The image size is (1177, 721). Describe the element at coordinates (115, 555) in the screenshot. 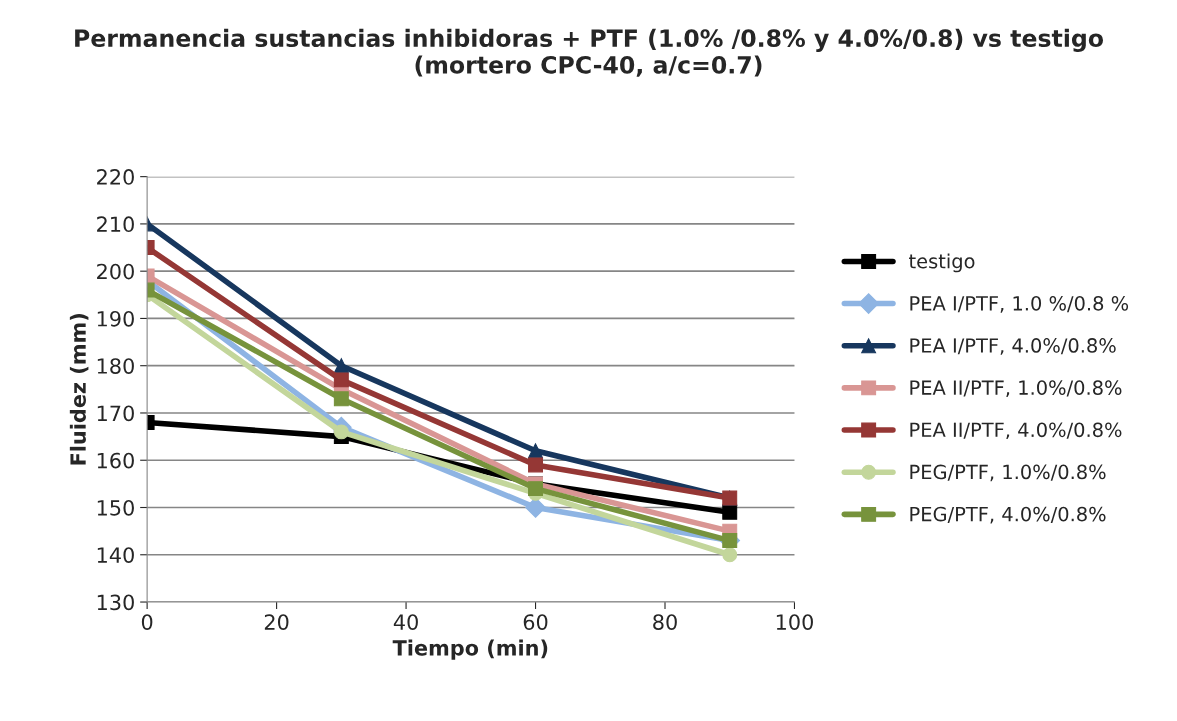

I see `y-tick-label: 140` at that location.